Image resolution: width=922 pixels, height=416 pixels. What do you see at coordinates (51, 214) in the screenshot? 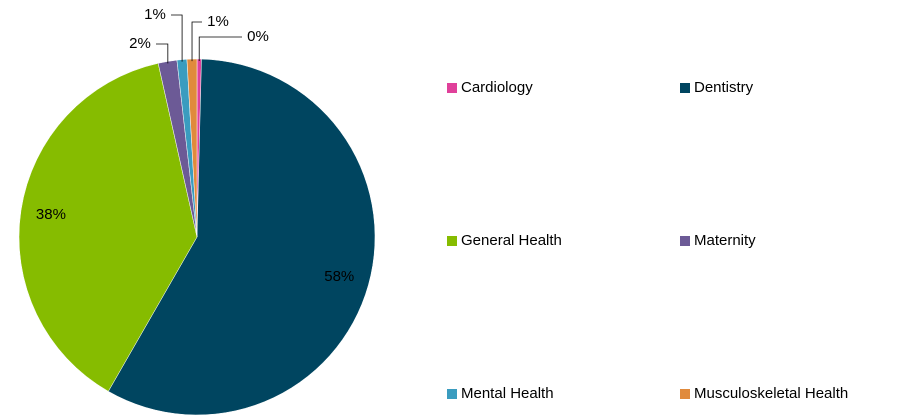
I see `data-label: 38%` at bounding box center [51, 214].